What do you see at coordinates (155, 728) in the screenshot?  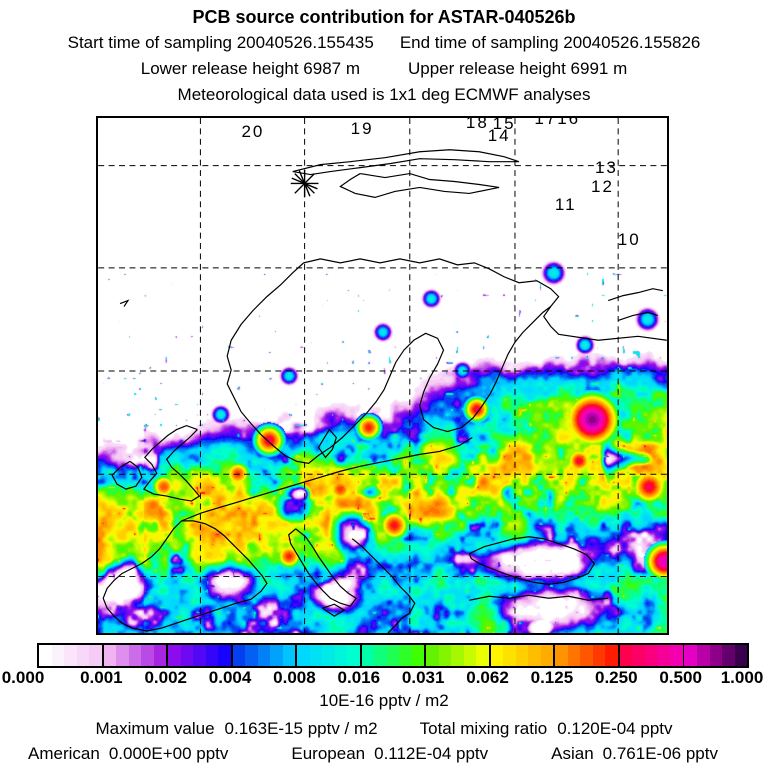 I see `max-value-label: Maximum value` at bounding box center [155, 728].